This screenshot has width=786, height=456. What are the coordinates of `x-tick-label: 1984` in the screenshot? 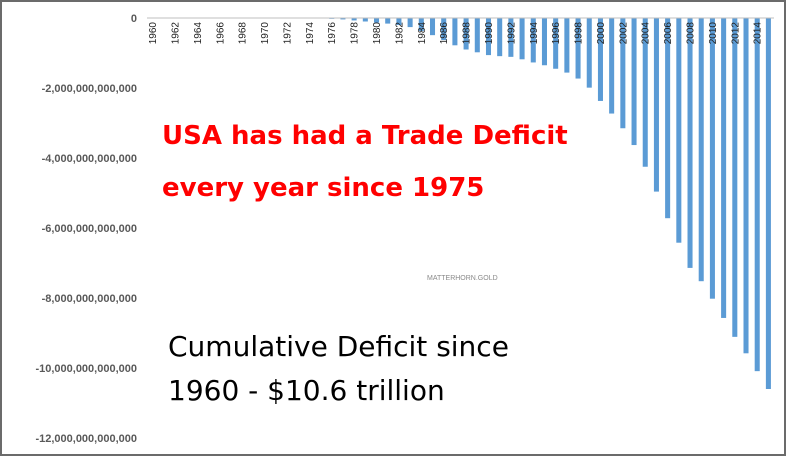 It's located at (422, 33).